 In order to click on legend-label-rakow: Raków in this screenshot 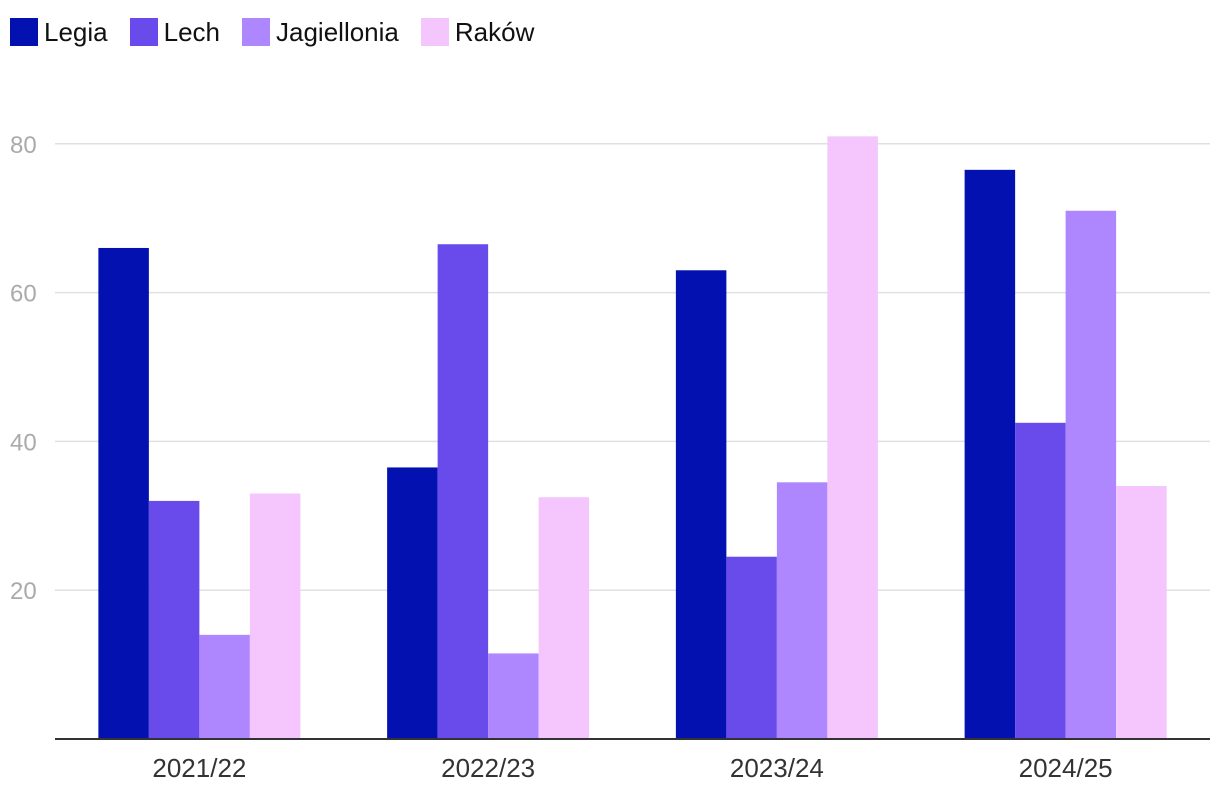, I will do `click(494, 32)`.